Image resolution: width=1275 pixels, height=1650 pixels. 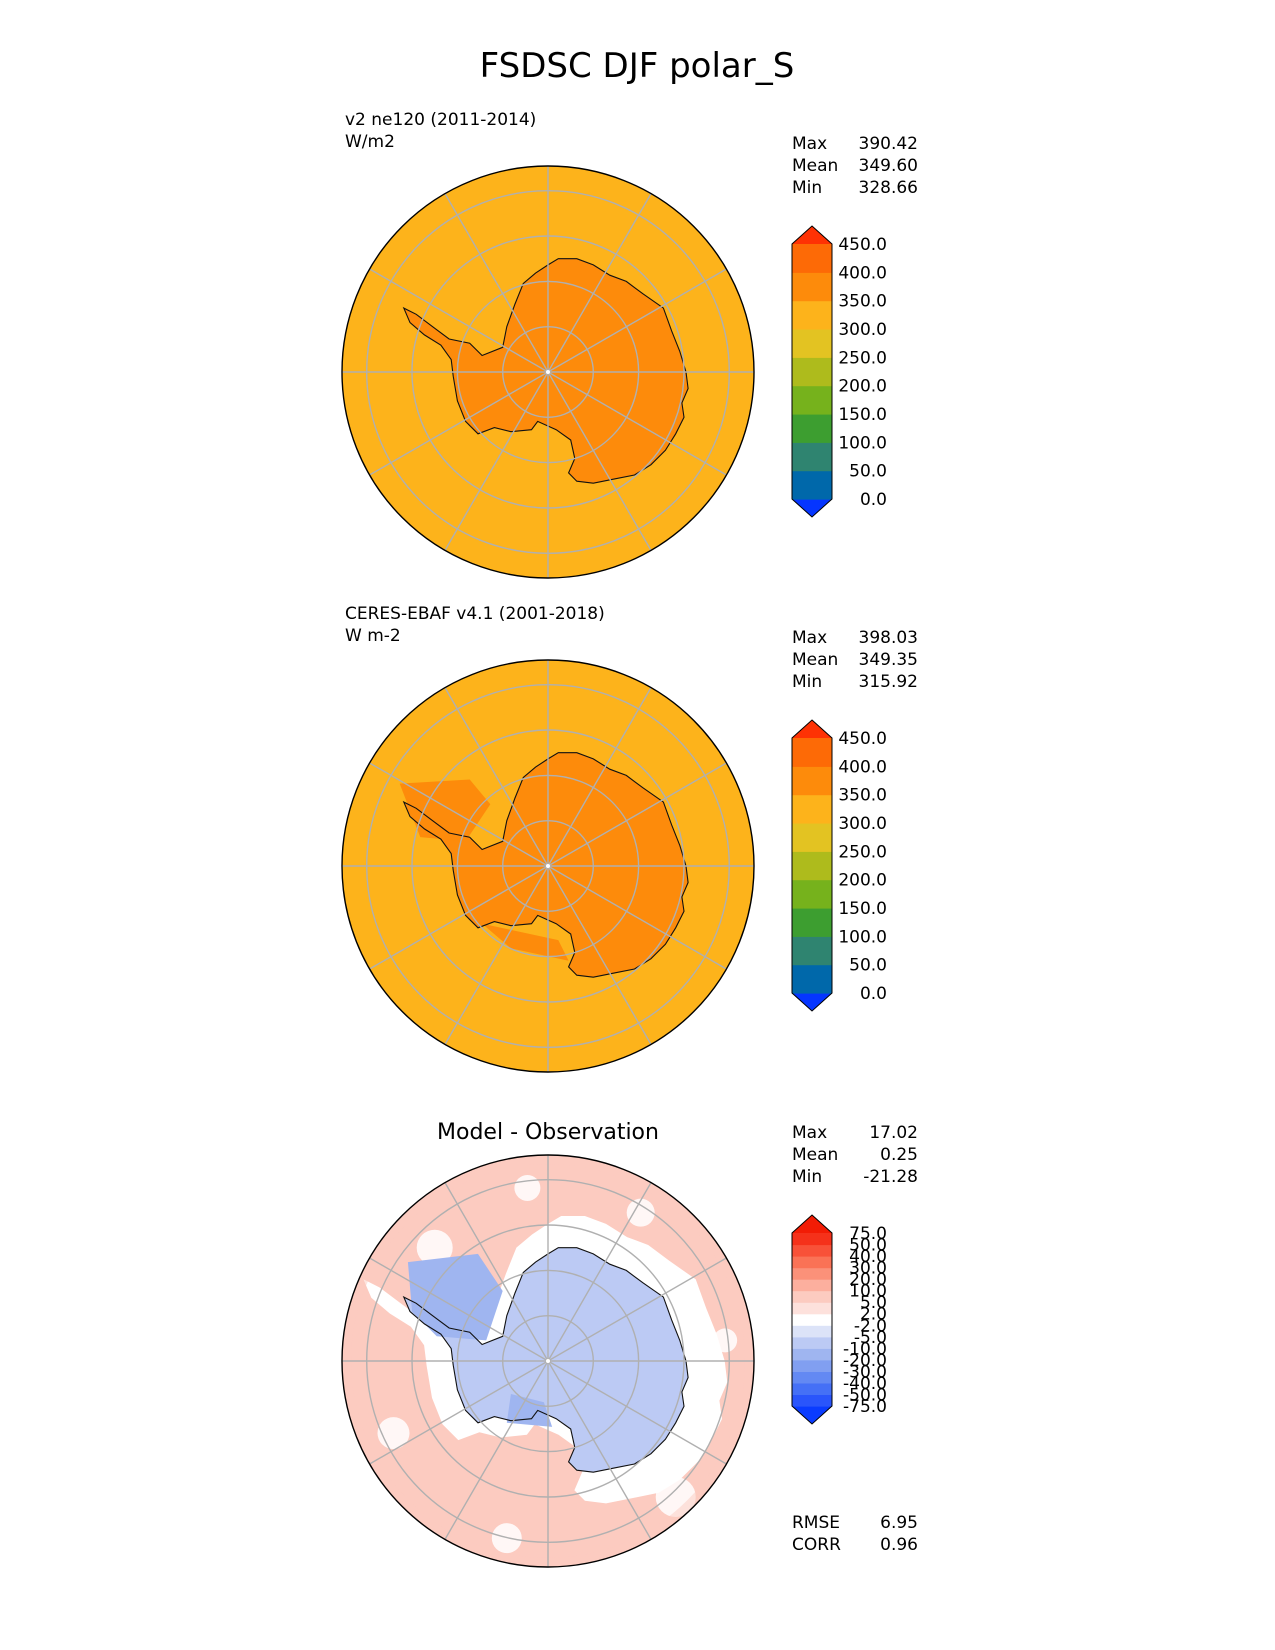 I want to click on stat-value: 349.60, so click(x=888, y=166).